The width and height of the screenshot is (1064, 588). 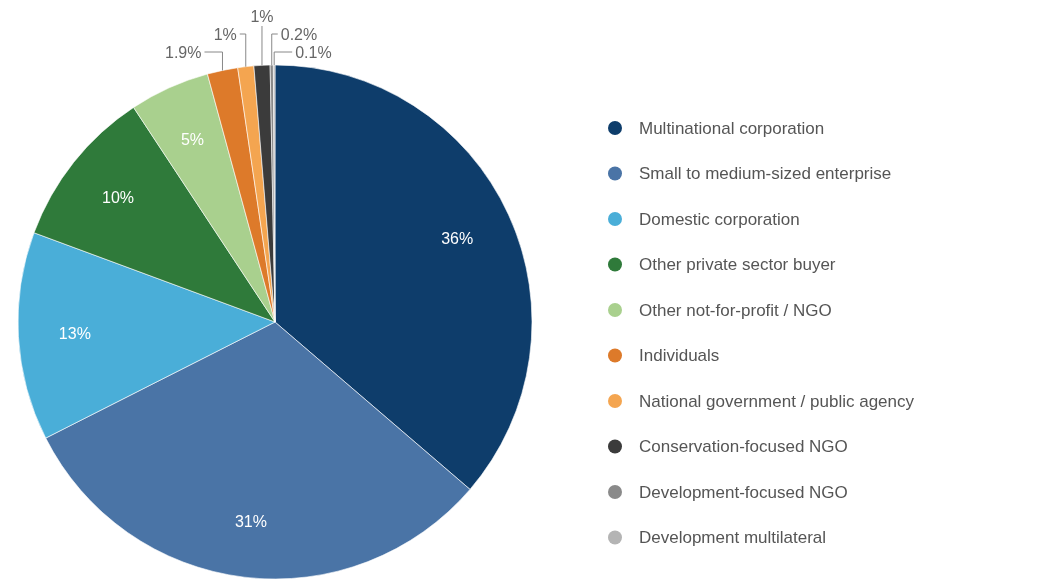 I want to click on legend-label: Conservation-focused NGO, so click(x=743, y=446).